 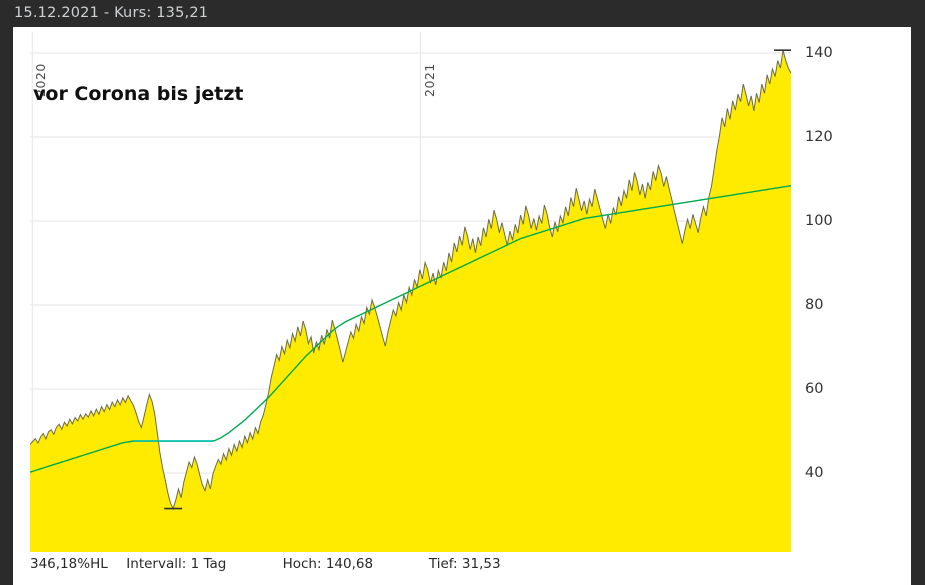 I want to click on footer-percent-hl: 346,18%HL, so click(x=69, y=564).